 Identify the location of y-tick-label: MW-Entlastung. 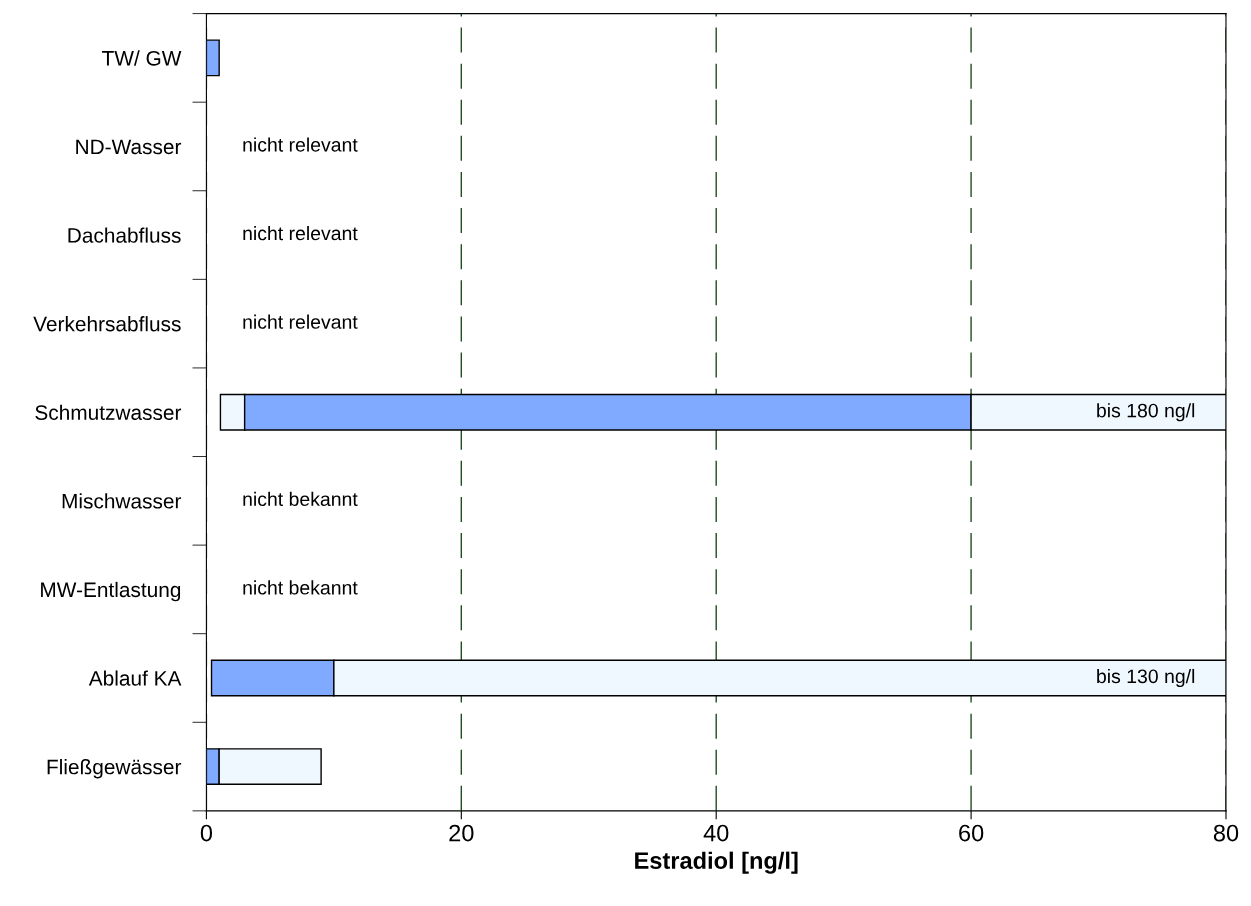
(111, 591).